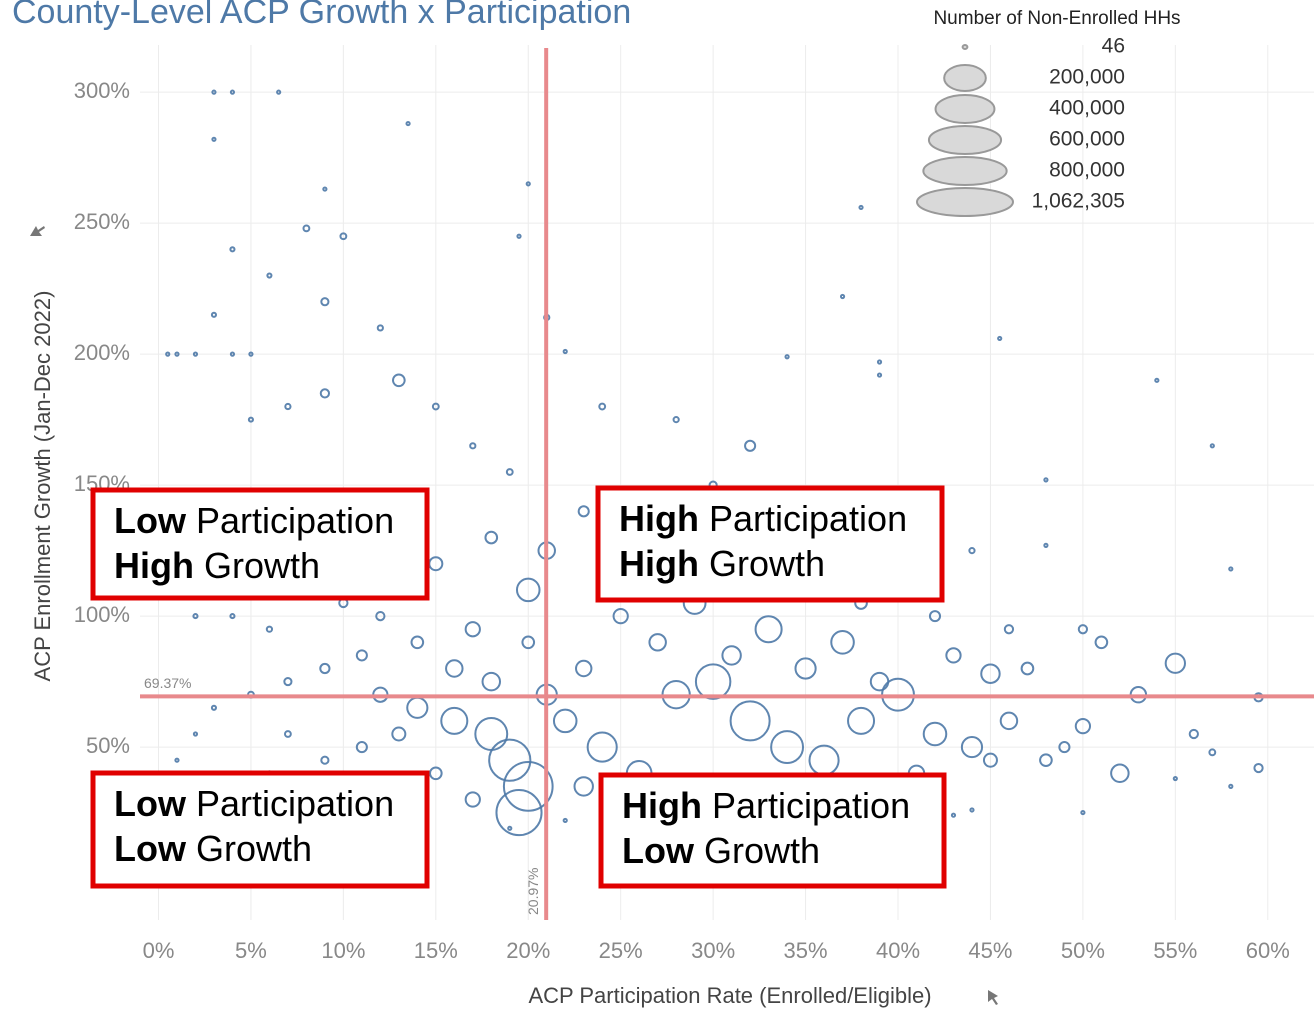  What do you see at coordinates (436, 950) in the screenshot?
I see `x-tick-label: 15%` at bounding box center [436, 950].